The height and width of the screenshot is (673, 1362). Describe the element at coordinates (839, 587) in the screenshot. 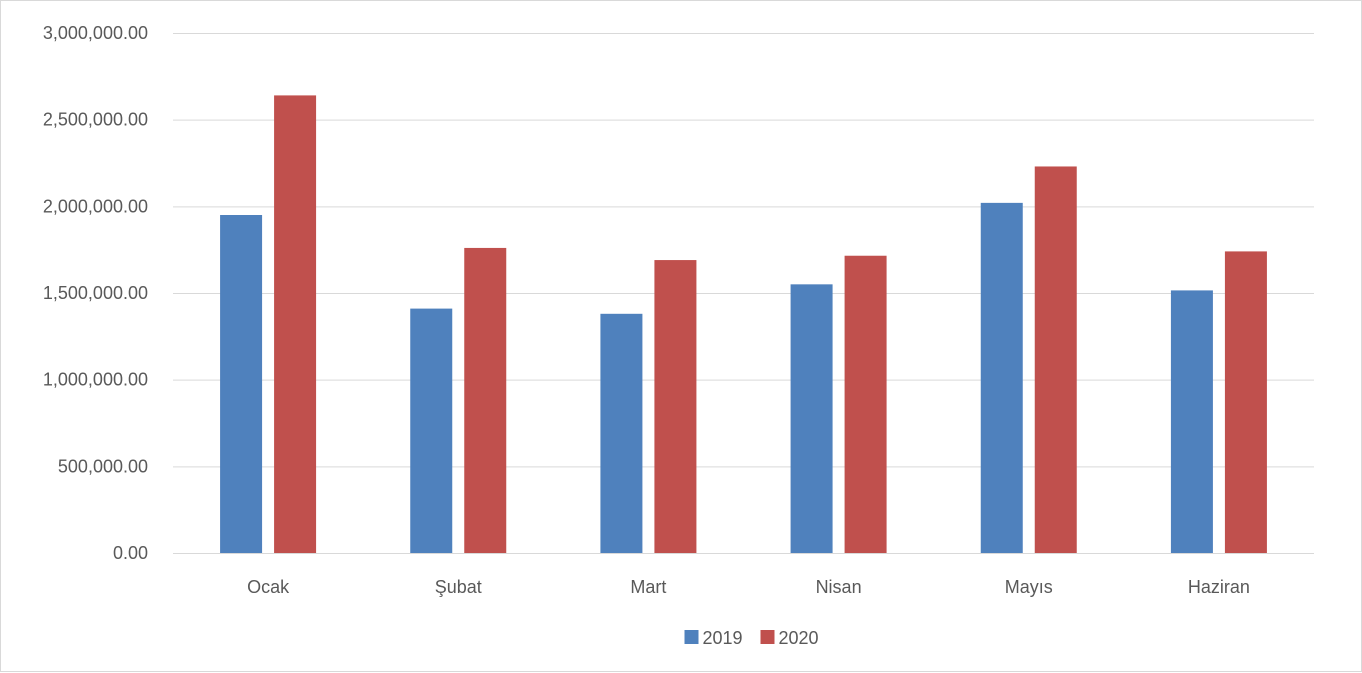

I see `x-tick-label: Nisan` at that location.